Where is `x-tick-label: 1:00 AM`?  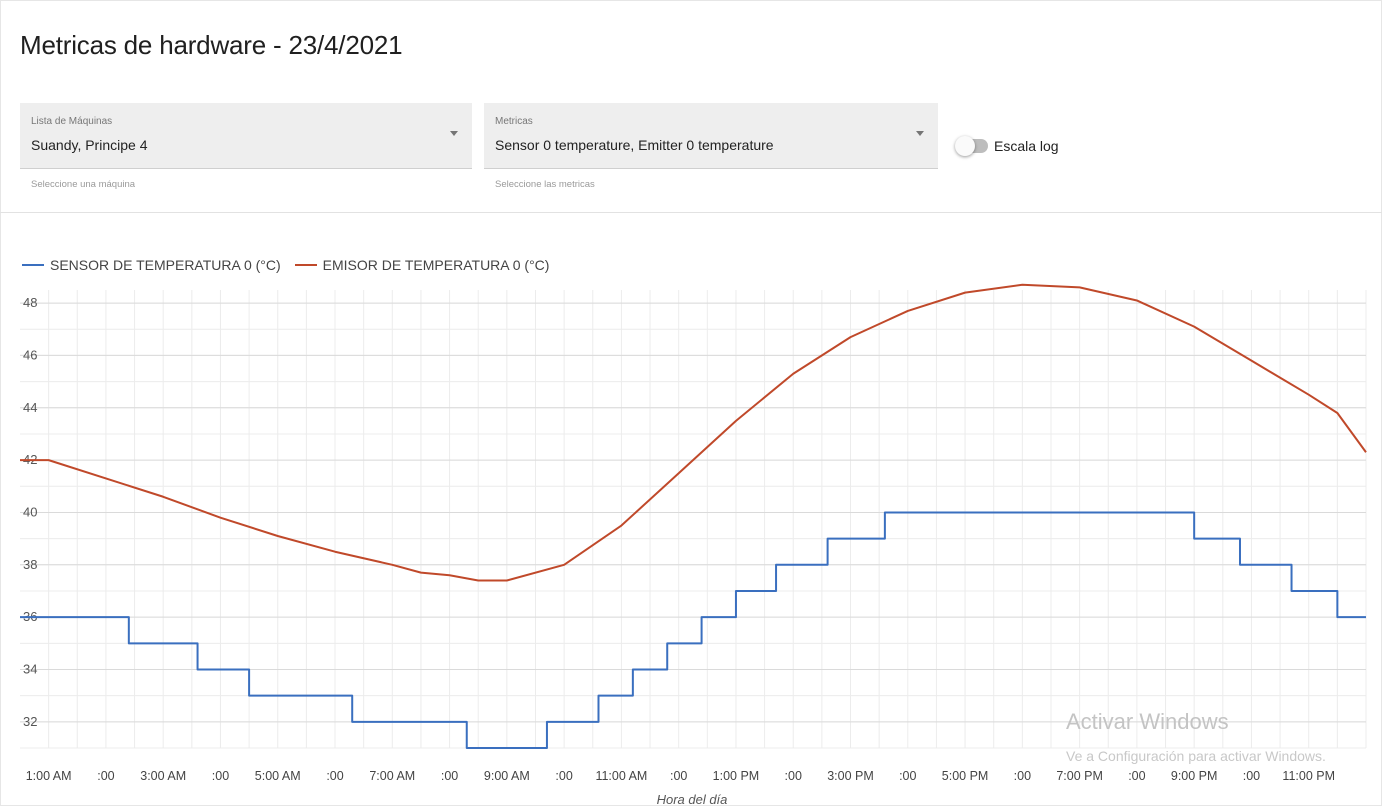
x-tick-label: 1:00 AM is located at coordinates (49, 776).